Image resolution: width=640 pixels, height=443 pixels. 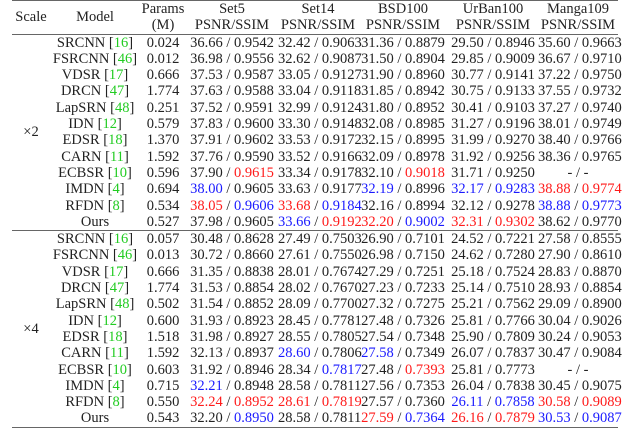 What do you see at coordinates (163, 9) in the screenshot?
I see `header-params: Params` at bounding box center [163, 9].